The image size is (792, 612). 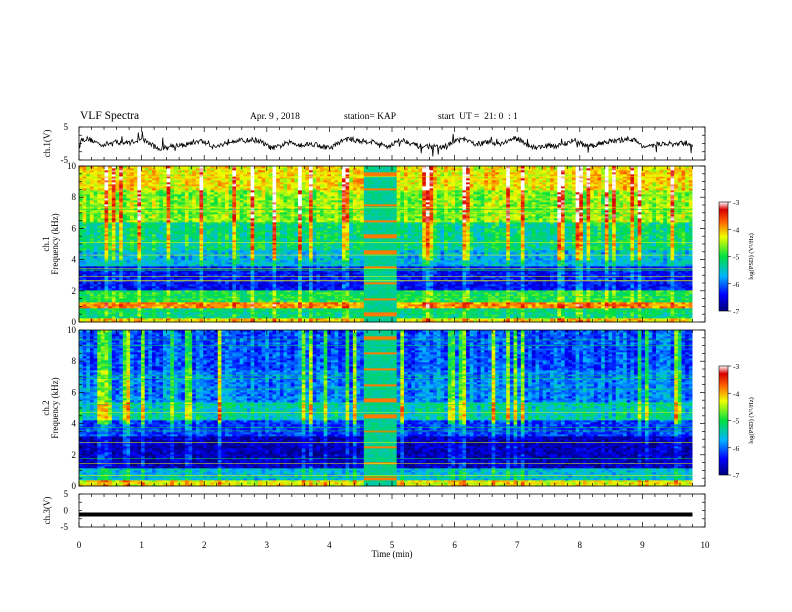 What do you see at coordinates (373, 510) in the screenshot?
I see `panel-ch3-waveform: 5 0 -5 ch.3(V)` at bounding box center [373, 510].